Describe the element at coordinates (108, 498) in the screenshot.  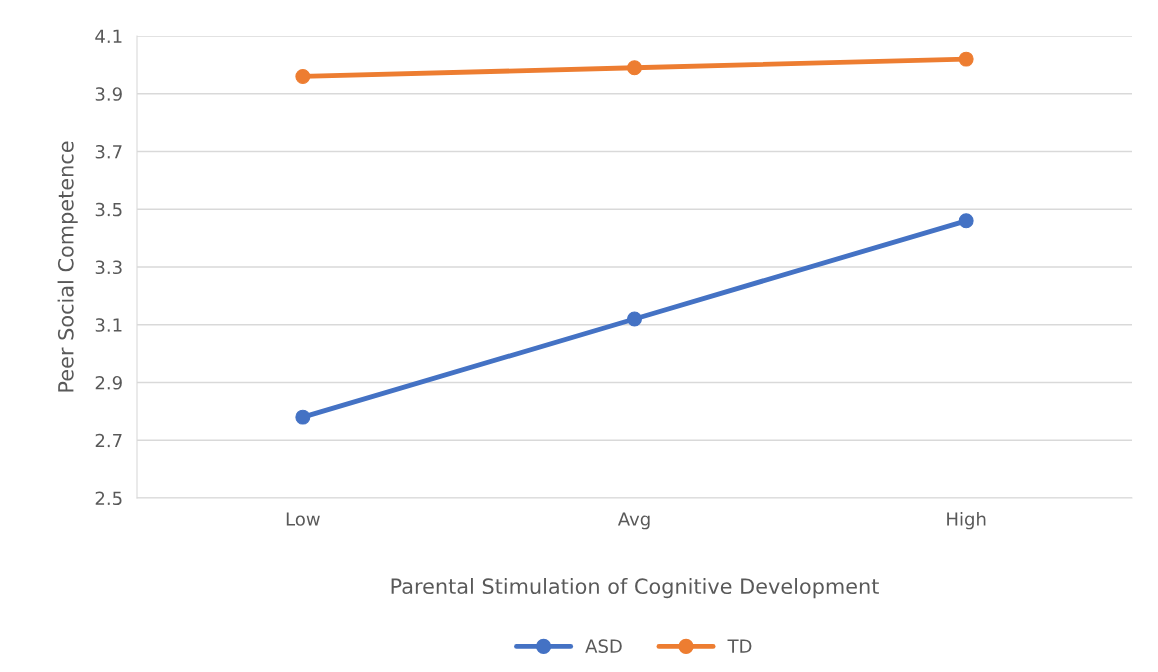
I see `y-tick-label: 2.5` at that location.